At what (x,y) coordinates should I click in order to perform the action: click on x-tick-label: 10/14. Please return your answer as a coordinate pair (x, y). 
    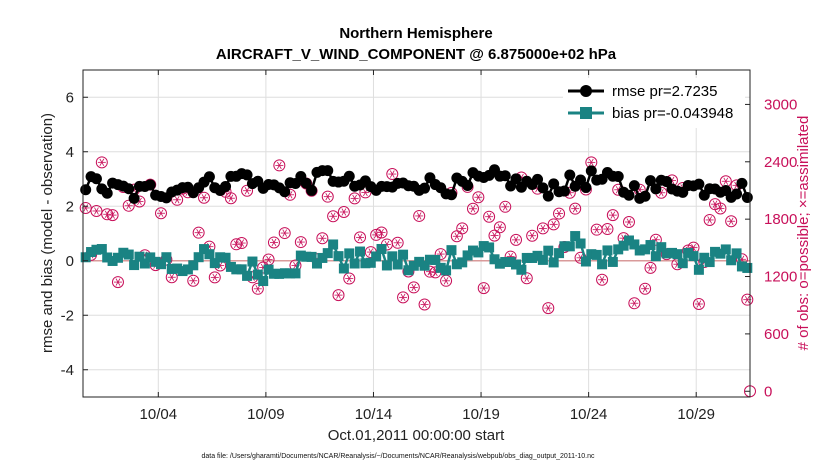
    Looking at the image, I should click on (374, 414).